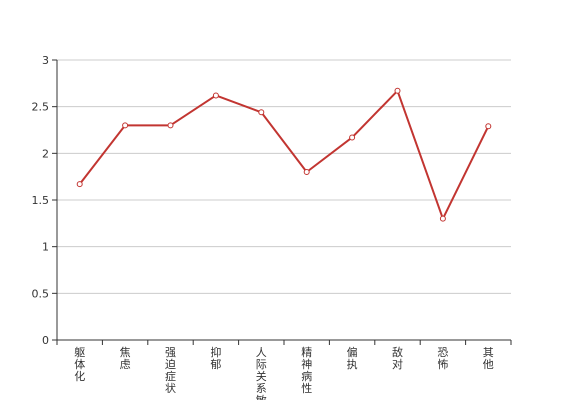 This screenshot has width=567, height=400. Describe the element at coordinates (488, 358) in the screenshot. I see `x-tick-label: 其他` at that location.